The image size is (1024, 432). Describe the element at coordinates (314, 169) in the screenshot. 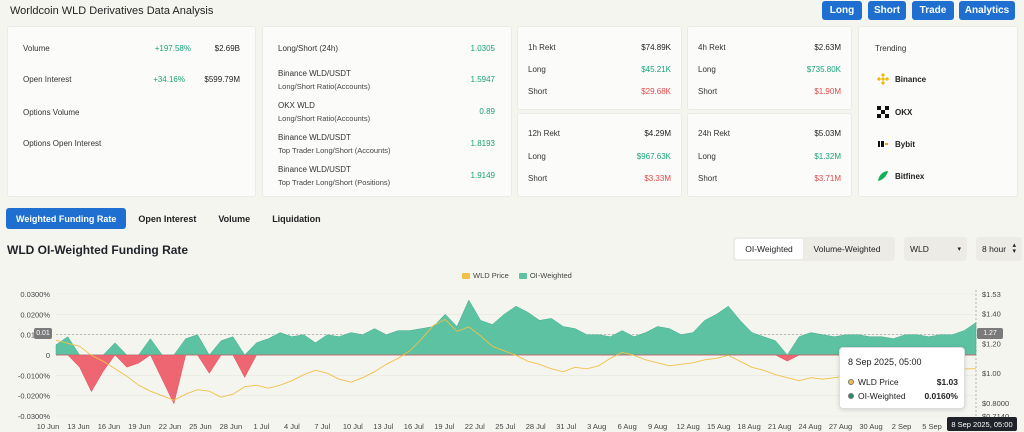

I see `binance-top-positions-label: Binance WLD/USDT` at that location.